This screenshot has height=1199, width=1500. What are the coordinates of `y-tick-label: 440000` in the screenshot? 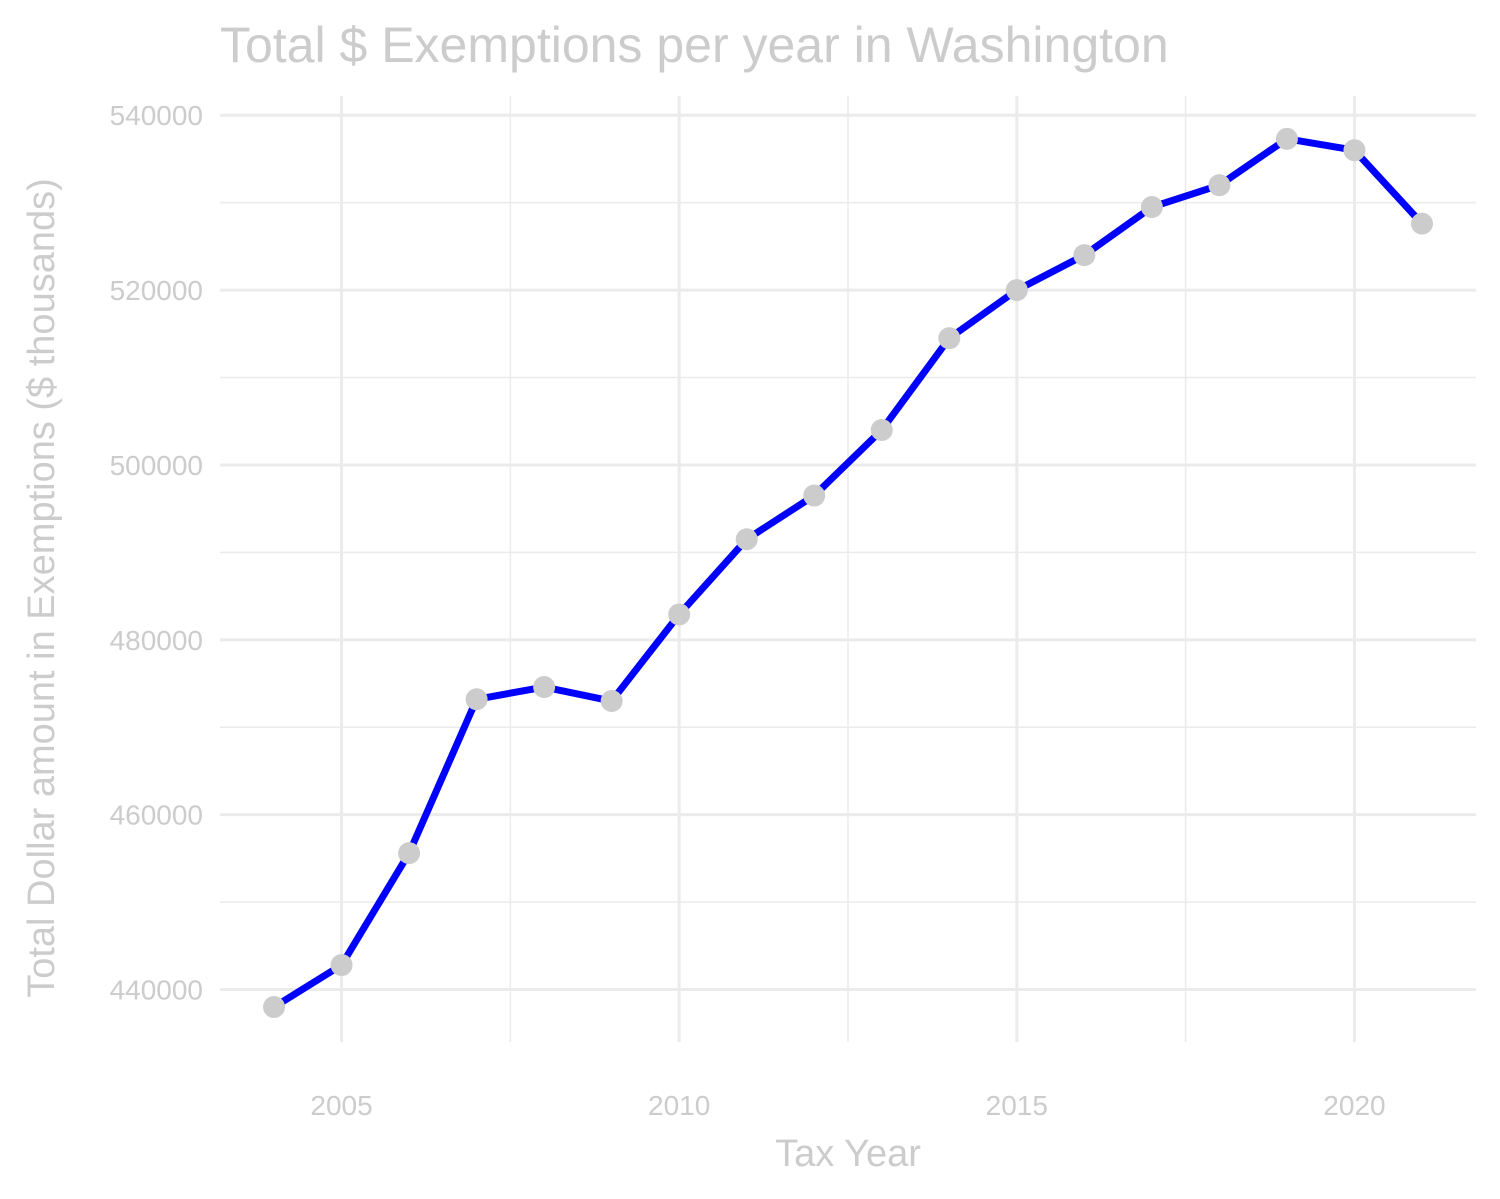 It's located at (156, 990).